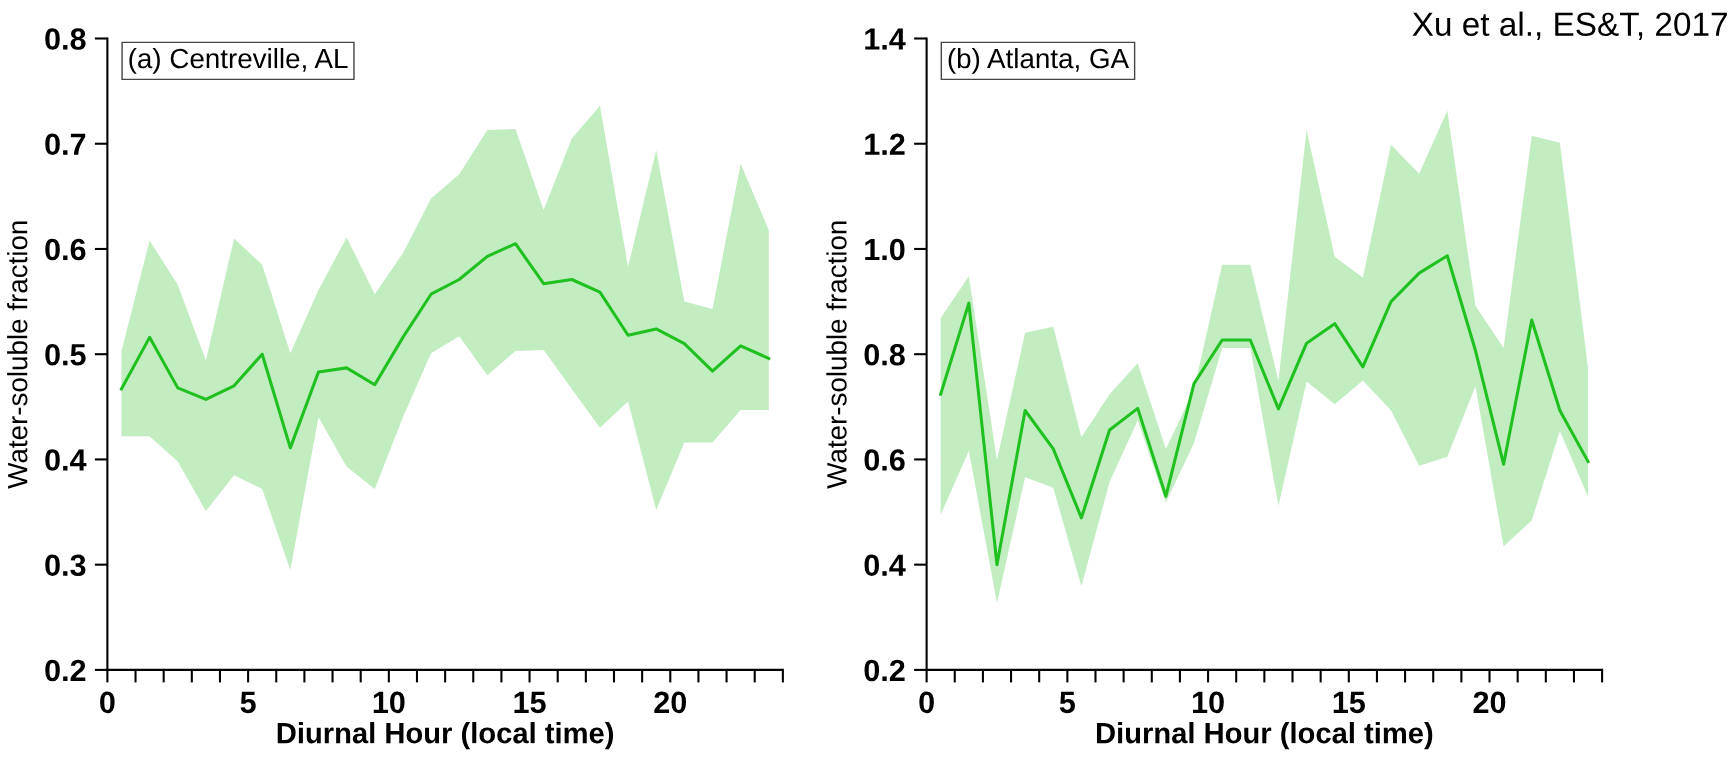 Image resolution: width=1732 pixels, height=770 pixels. What do you see at coordinates (238, 60) in the screenshot?
I see `chart-title: (a) Centreville, AL` at bounding box center [238, 60].